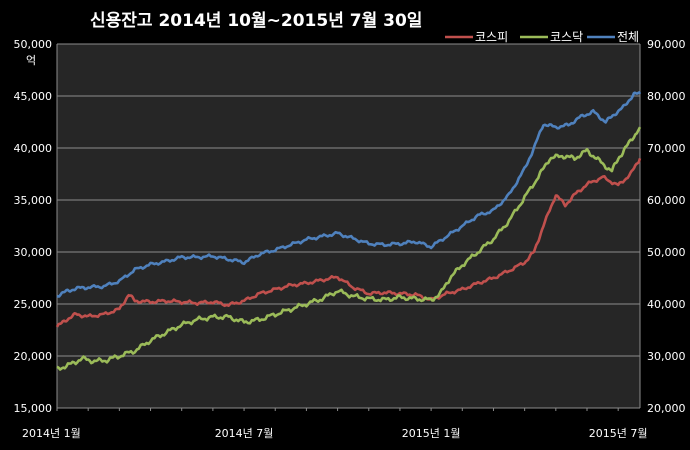  What do you see at coordinates (33, 148) in the screenshot?
I see `y-left-tick-label: 40,000` at bounding box center [33, 148].